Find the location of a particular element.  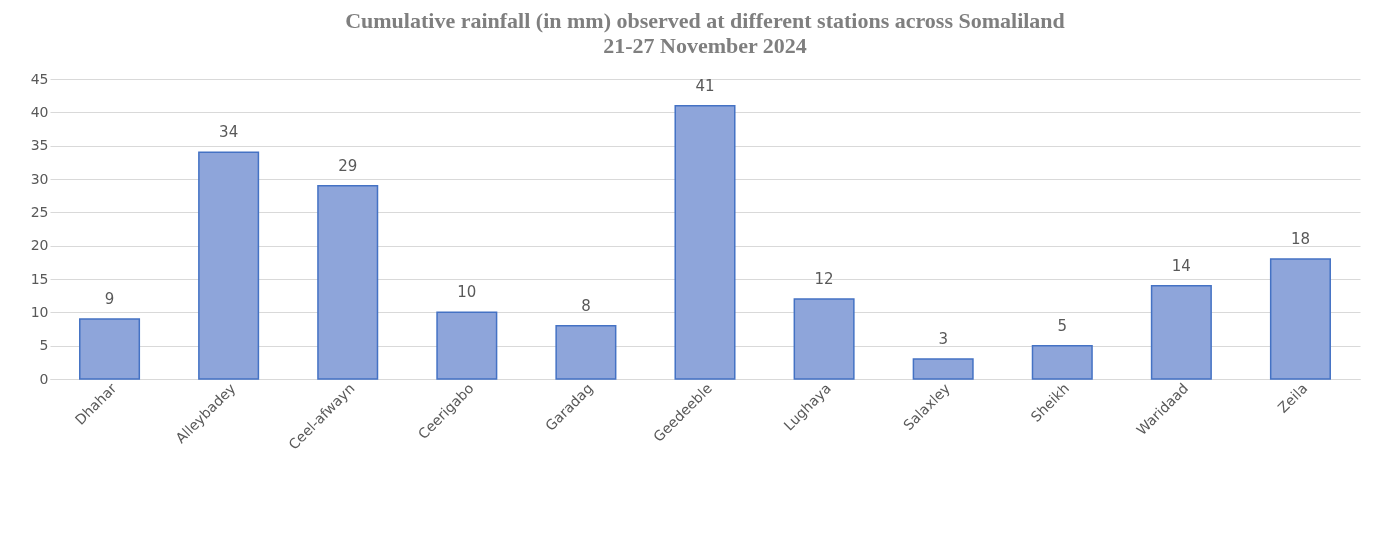

y-tick-label: 30 is located at coordinates (39, 178).